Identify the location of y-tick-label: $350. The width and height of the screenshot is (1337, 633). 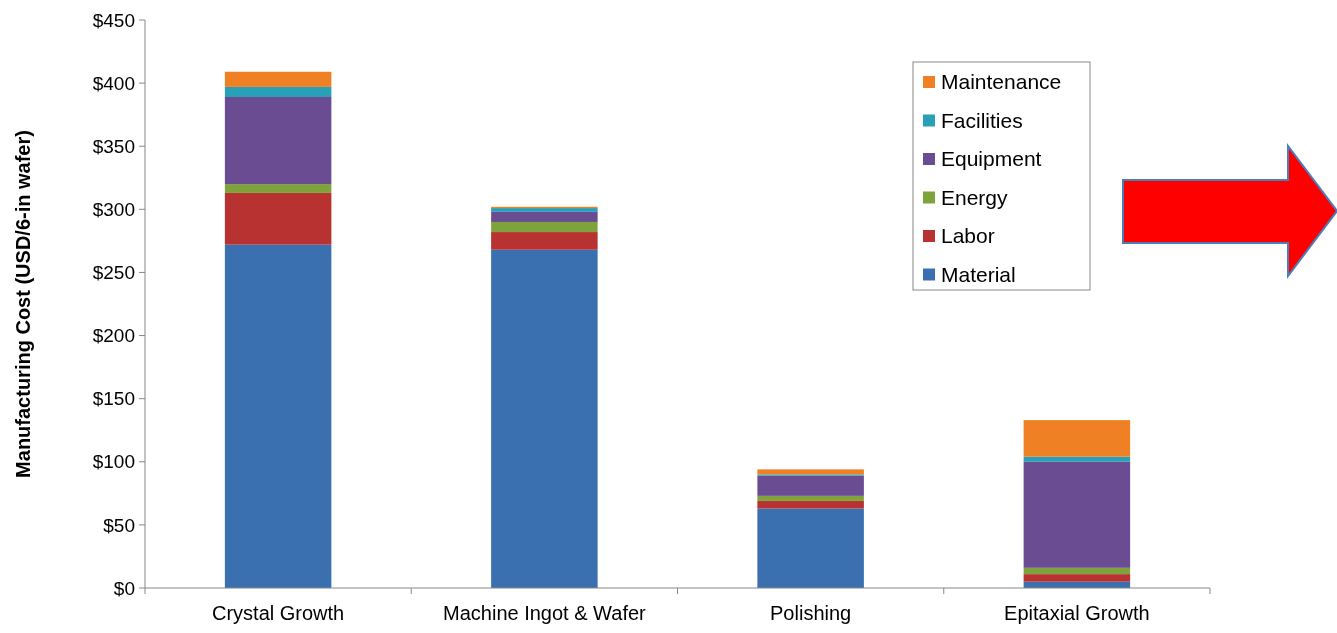
(113, 146).